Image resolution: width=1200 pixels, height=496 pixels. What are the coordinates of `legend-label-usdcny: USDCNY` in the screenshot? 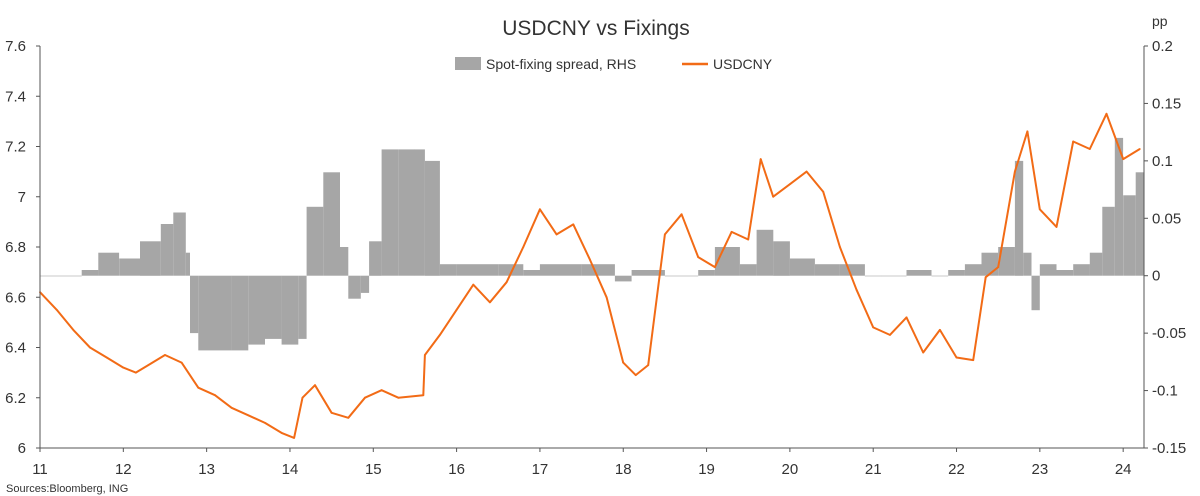 It's located at (743, 64).